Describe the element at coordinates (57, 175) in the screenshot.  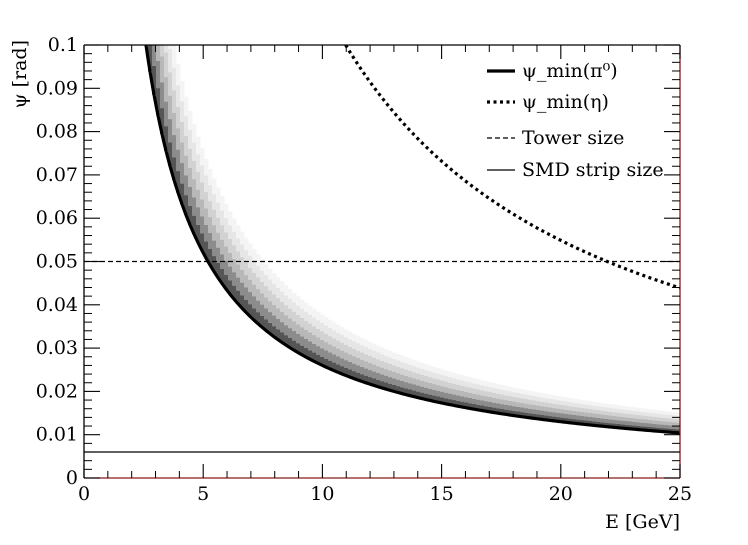
I see `y-tick-label: 0.07` at that location.